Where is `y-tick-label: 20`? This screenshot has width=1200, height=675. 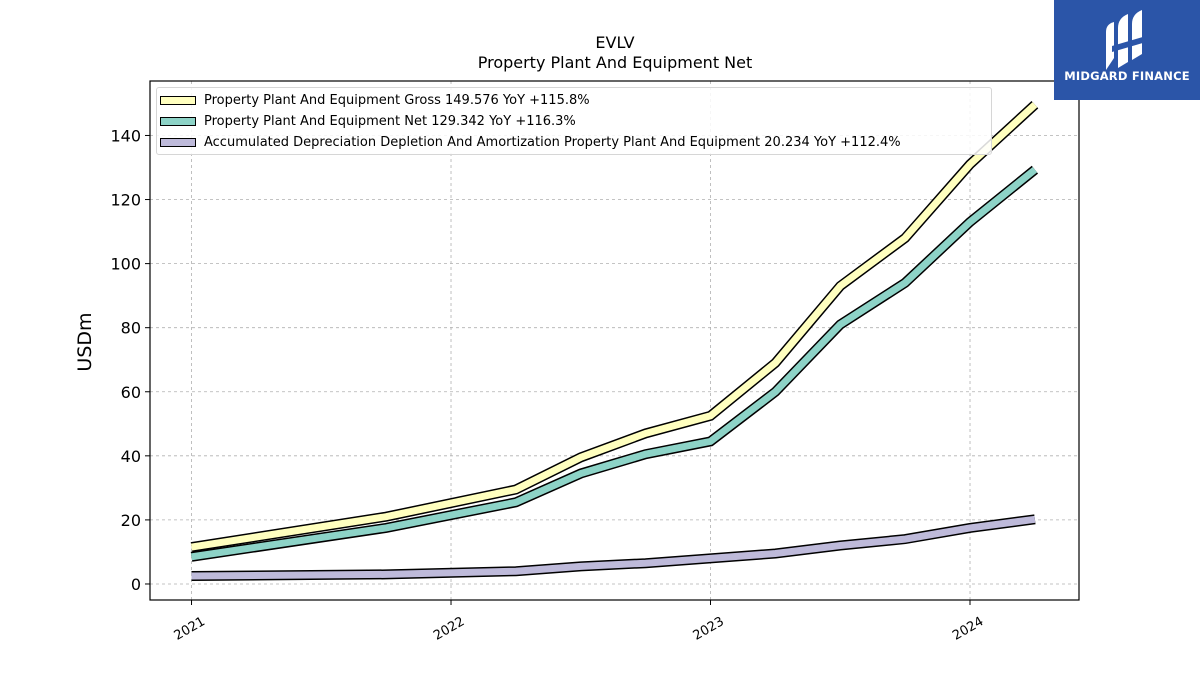 y-tick-label: 20 is located at coordinates (131, 520).